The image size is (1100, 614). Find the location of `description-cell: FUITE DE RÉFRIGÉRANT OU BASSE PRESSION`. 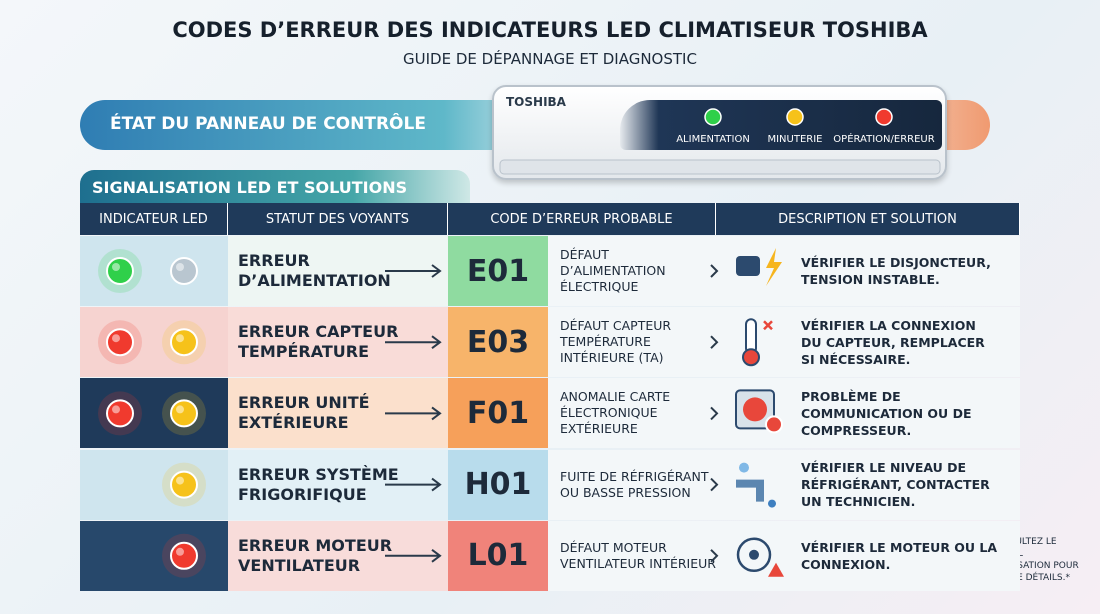

description-cell: FUITE DE RÉFRIGÉRANT OU BASSE PRESSION is located at coordinates (632, 484).